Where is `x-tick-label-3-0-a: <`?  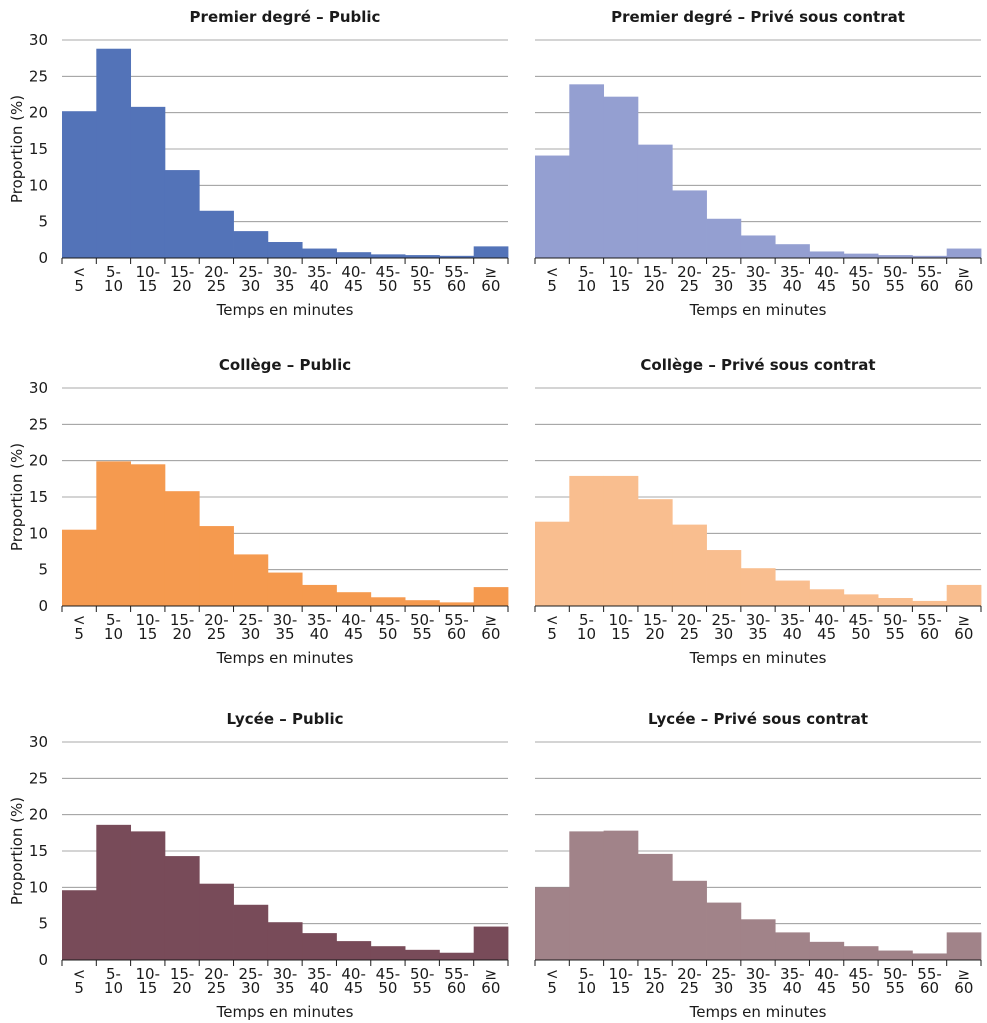
x-tick-label-3-0-a: < is located at coordinates (552, 620).